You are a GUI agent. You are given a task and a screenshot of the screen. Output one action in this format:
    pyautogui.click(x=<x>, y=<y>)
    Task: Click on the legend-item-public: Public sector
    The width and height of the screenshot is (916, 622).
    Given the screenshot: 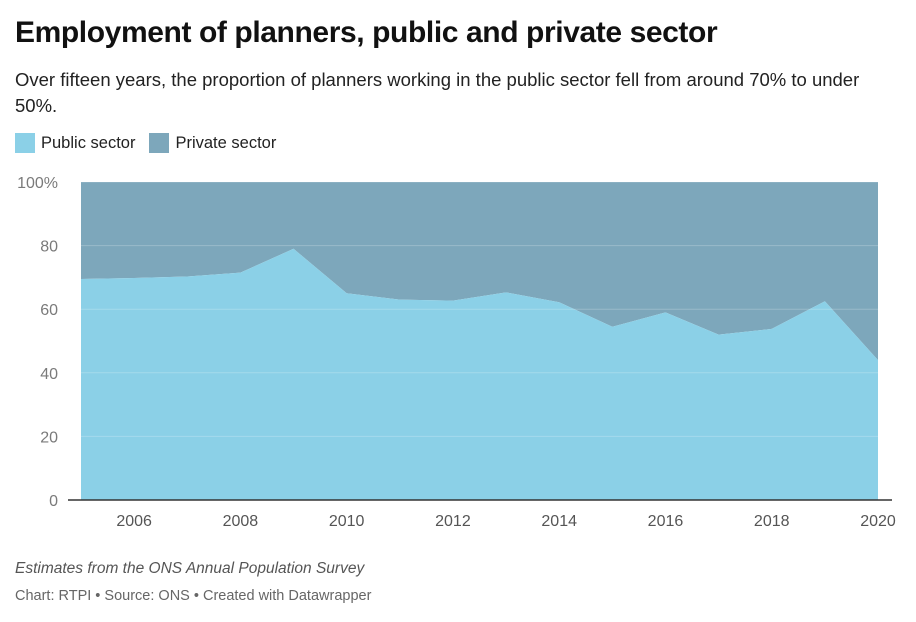 What is the action you would take?
    pyautogui.click(x=75, y=143)
    